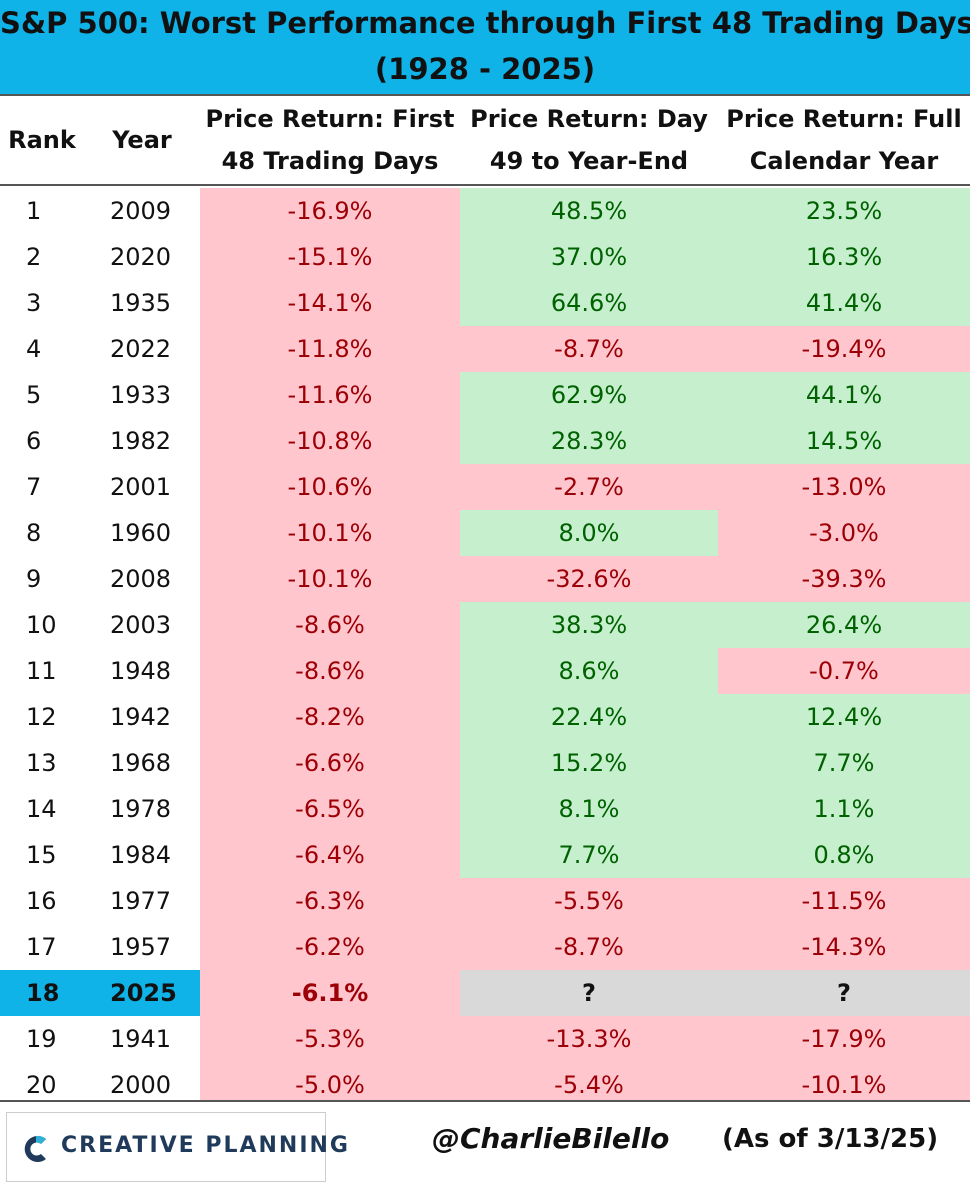  I want to click on table-row: 7 2001 -10.6% -2.7% -13.0%, so click(485, 487).